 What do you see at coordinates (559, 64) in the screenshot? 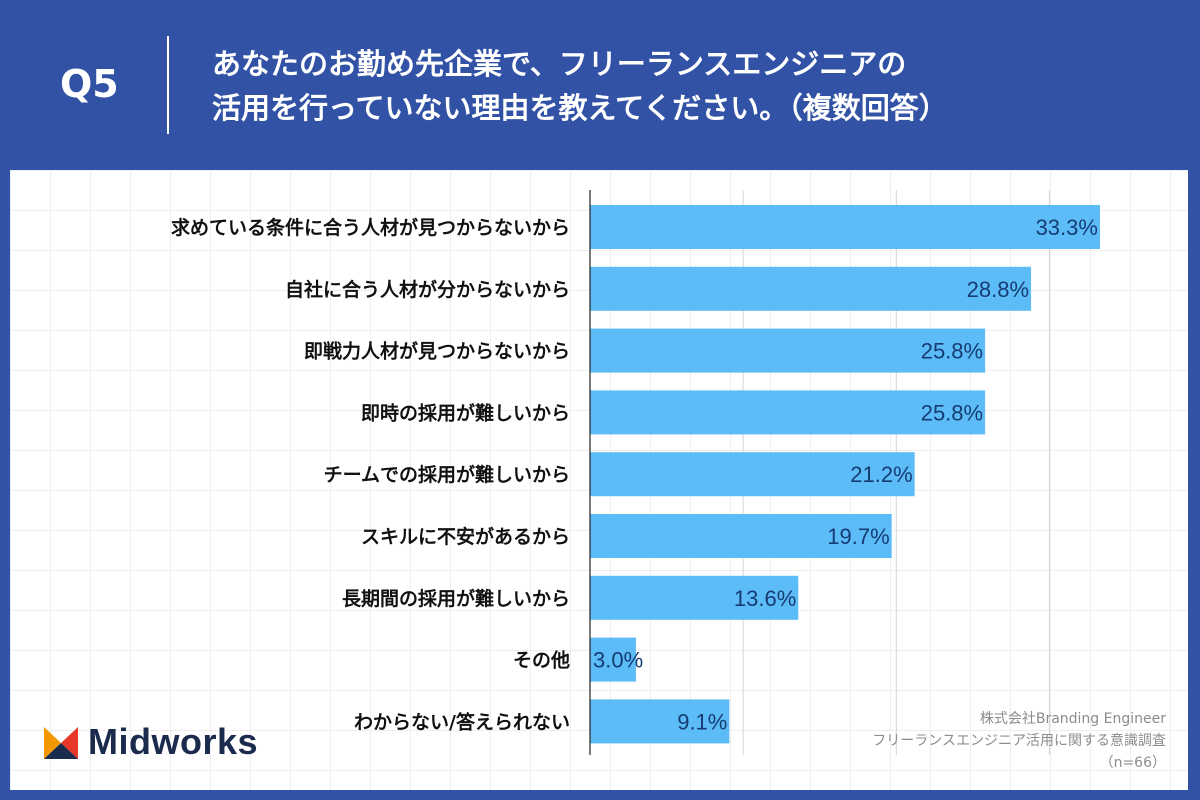
I see `question-title-line-1: あなたのお勤め先企業で、フリーランスエンジニアの` at bounding box center [559, 64].